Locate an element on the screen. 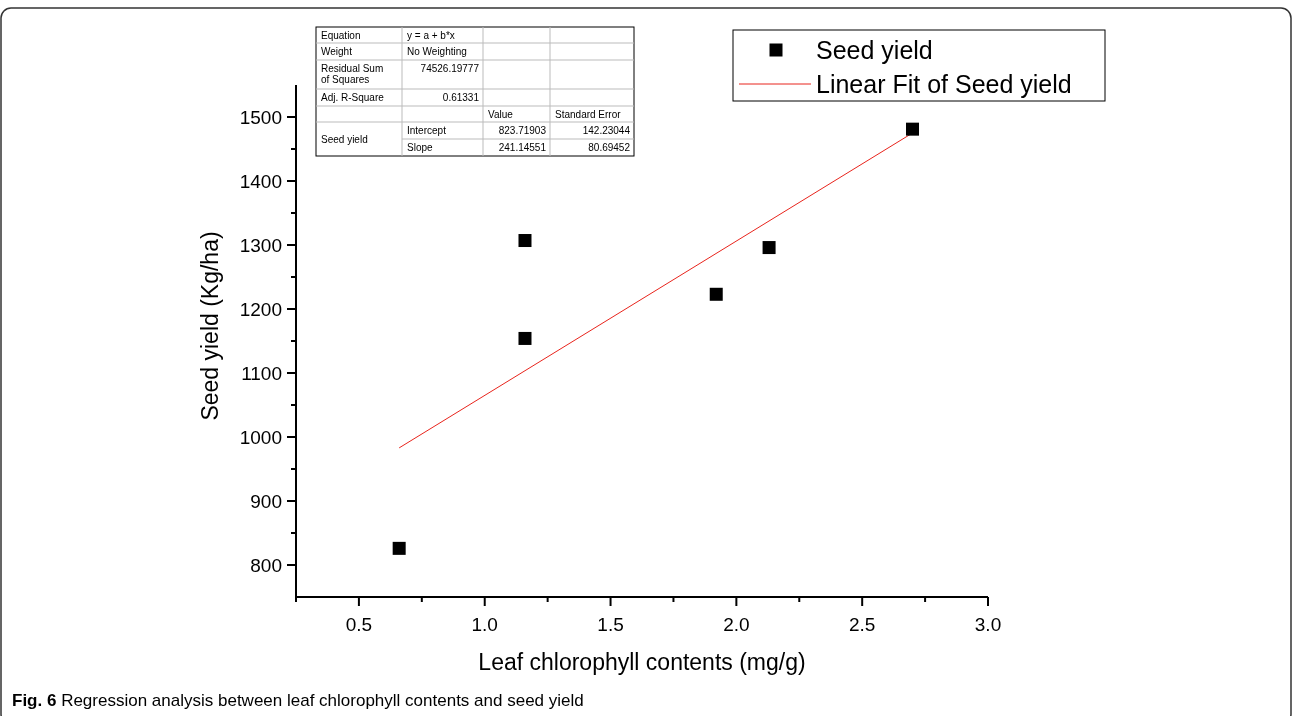  y-tick-label: 1000 is located at coordinates (260, 437).